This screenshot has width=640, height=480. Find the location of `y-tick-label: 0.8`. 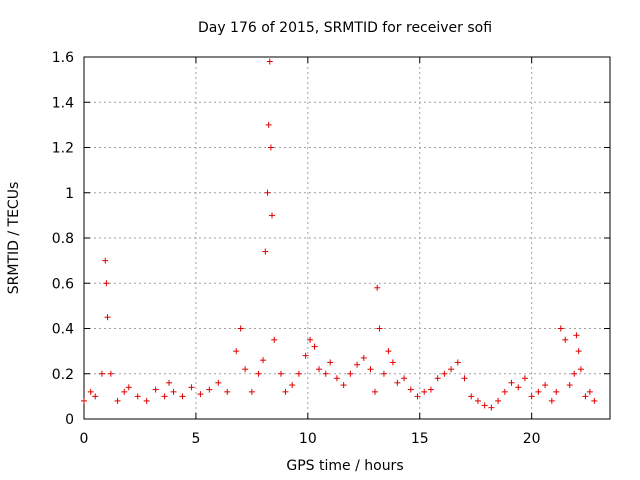

y-tick-label: 0.8 is located at coordinates (63, 239).